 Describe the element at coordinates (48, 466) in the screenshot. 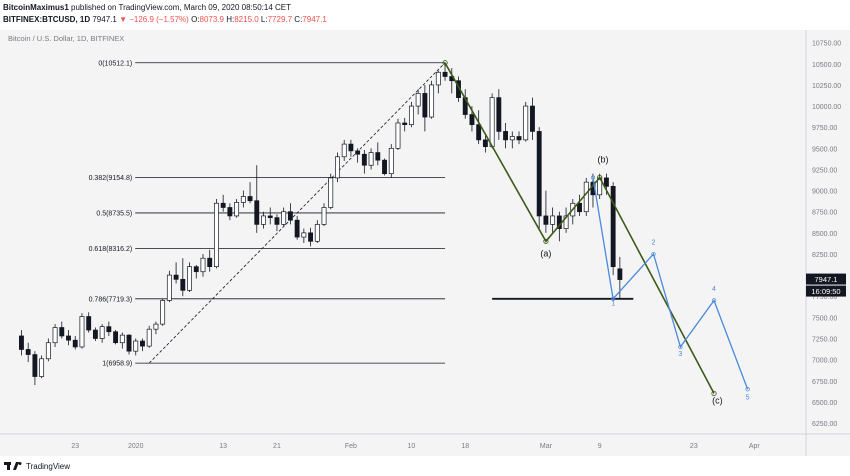

I see `brand-name: TradingView` at that location.